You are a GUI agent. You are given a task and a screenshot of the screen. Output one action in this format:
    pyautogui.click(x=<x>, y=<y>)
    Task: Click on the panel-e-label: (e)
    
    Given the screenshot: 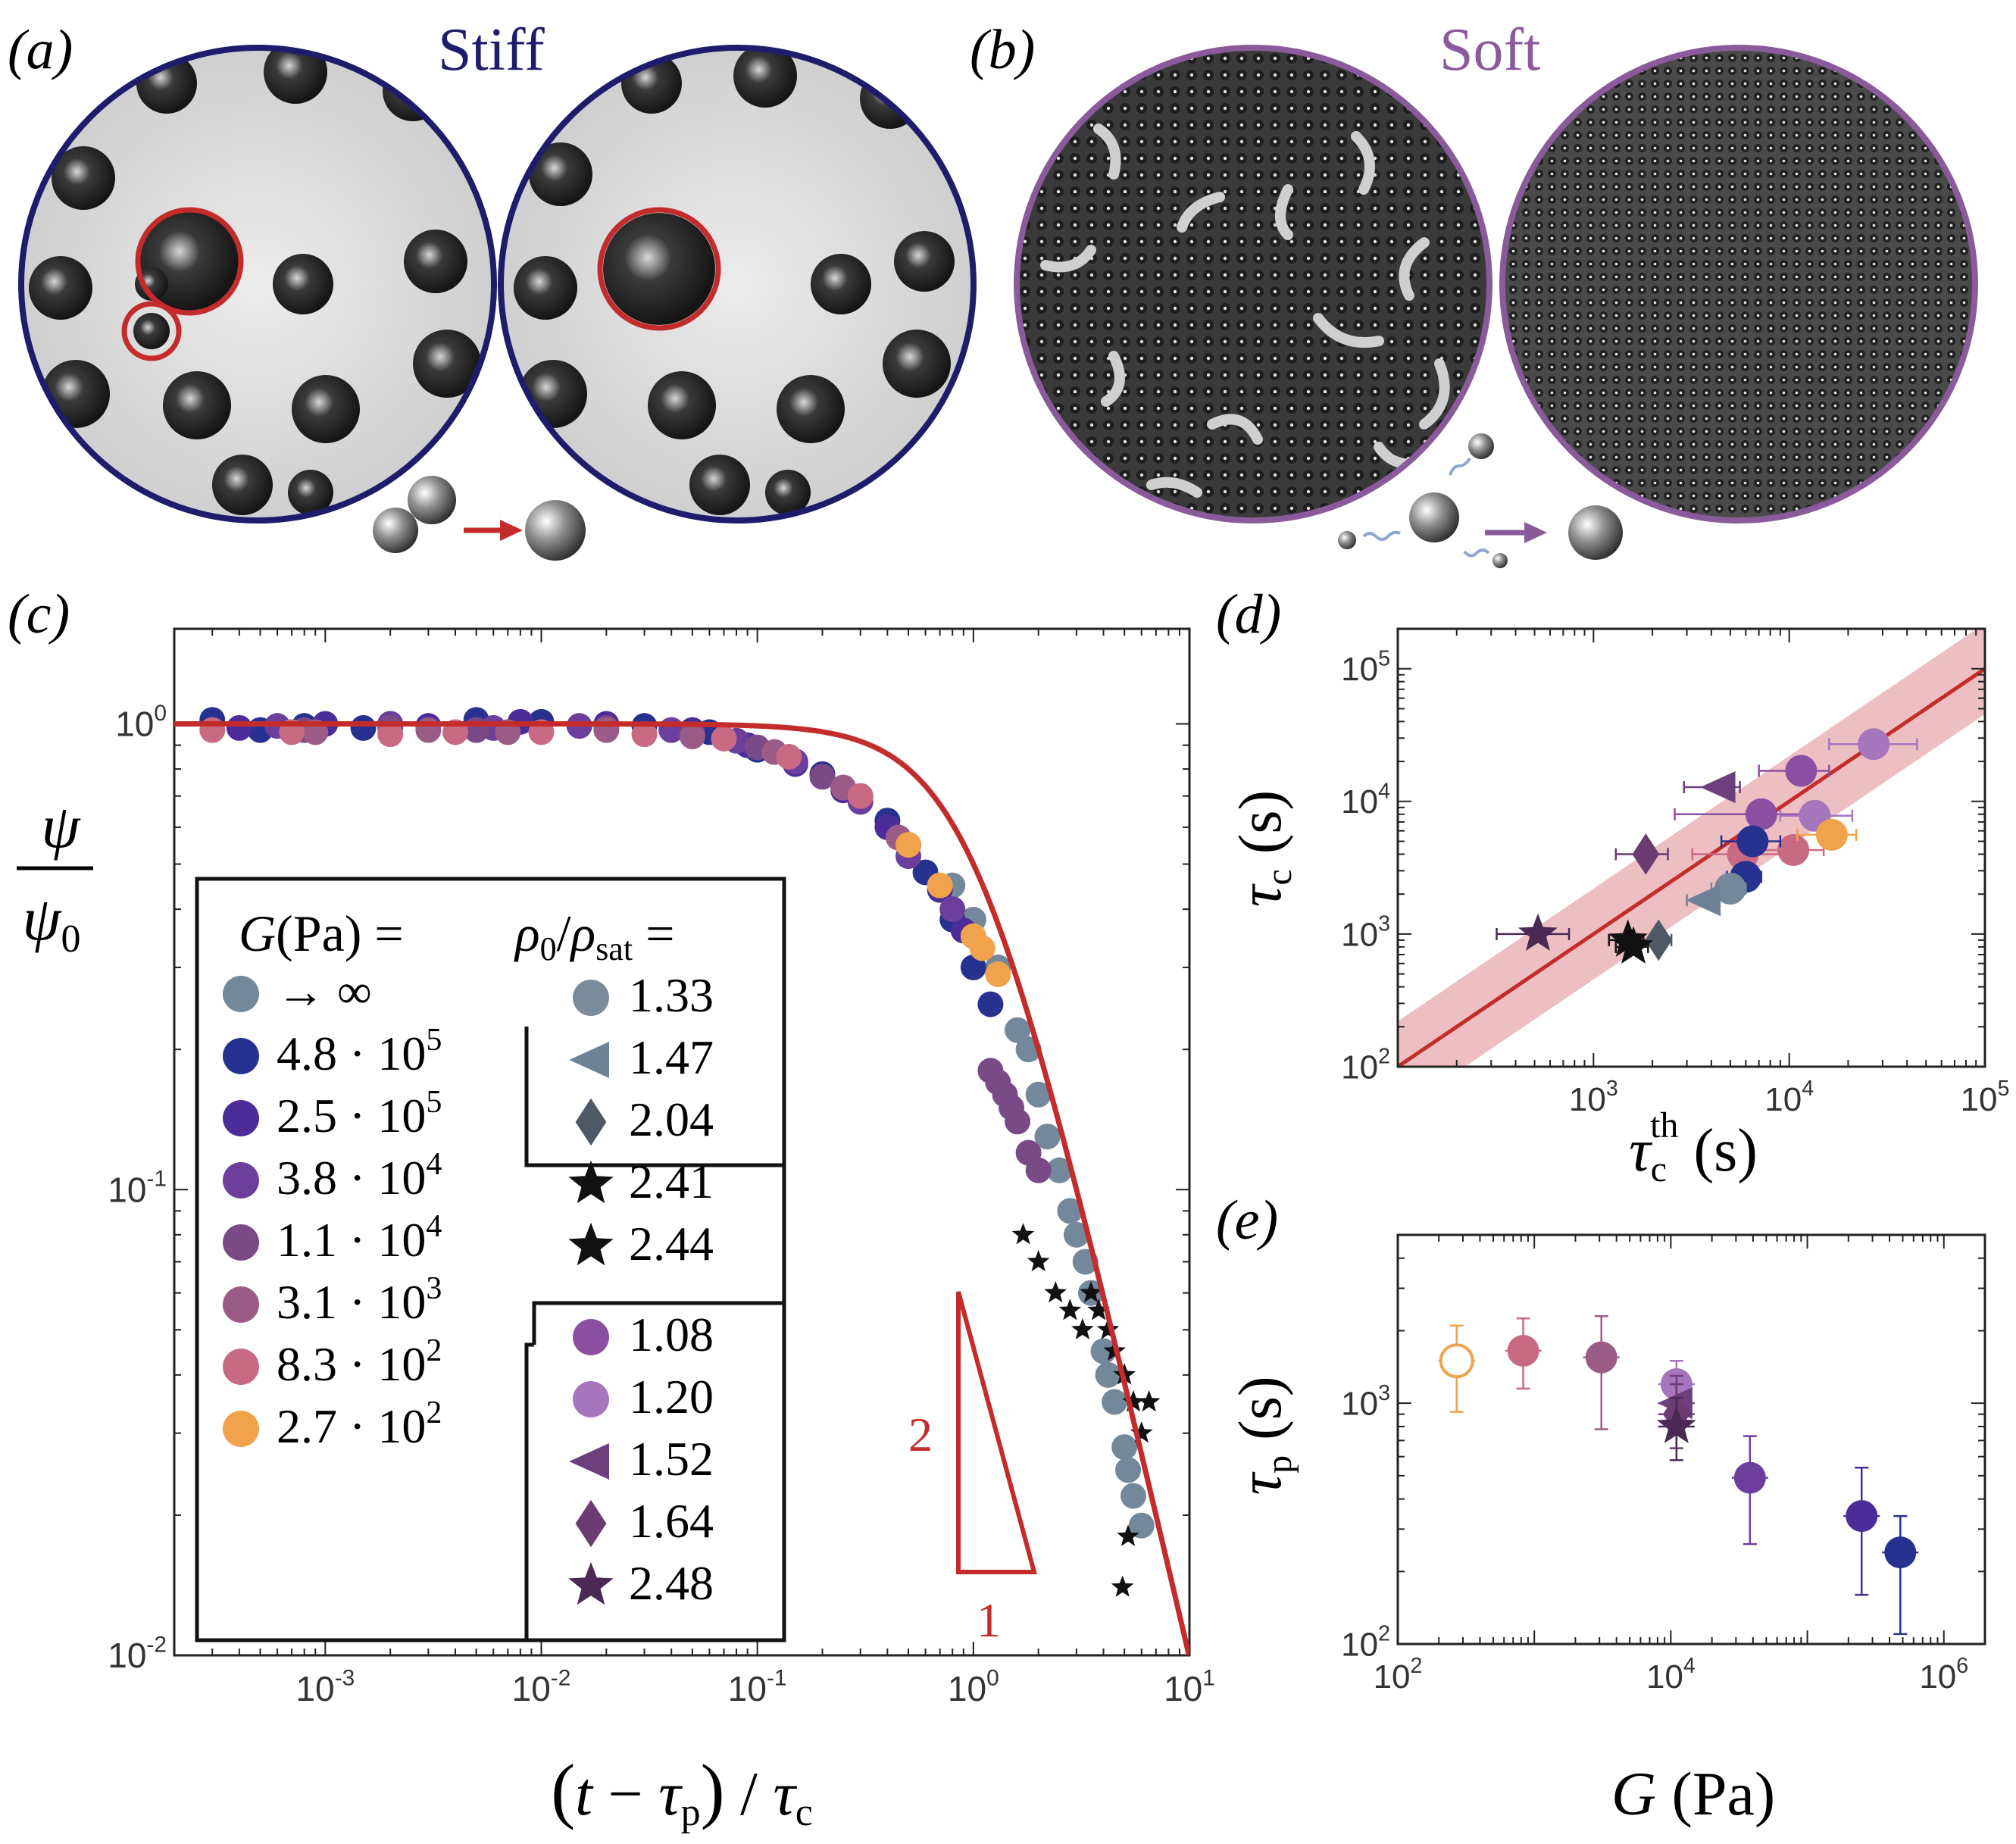 What is the action you would take?
    pyautogui.click(x=1247, y=1220)
    